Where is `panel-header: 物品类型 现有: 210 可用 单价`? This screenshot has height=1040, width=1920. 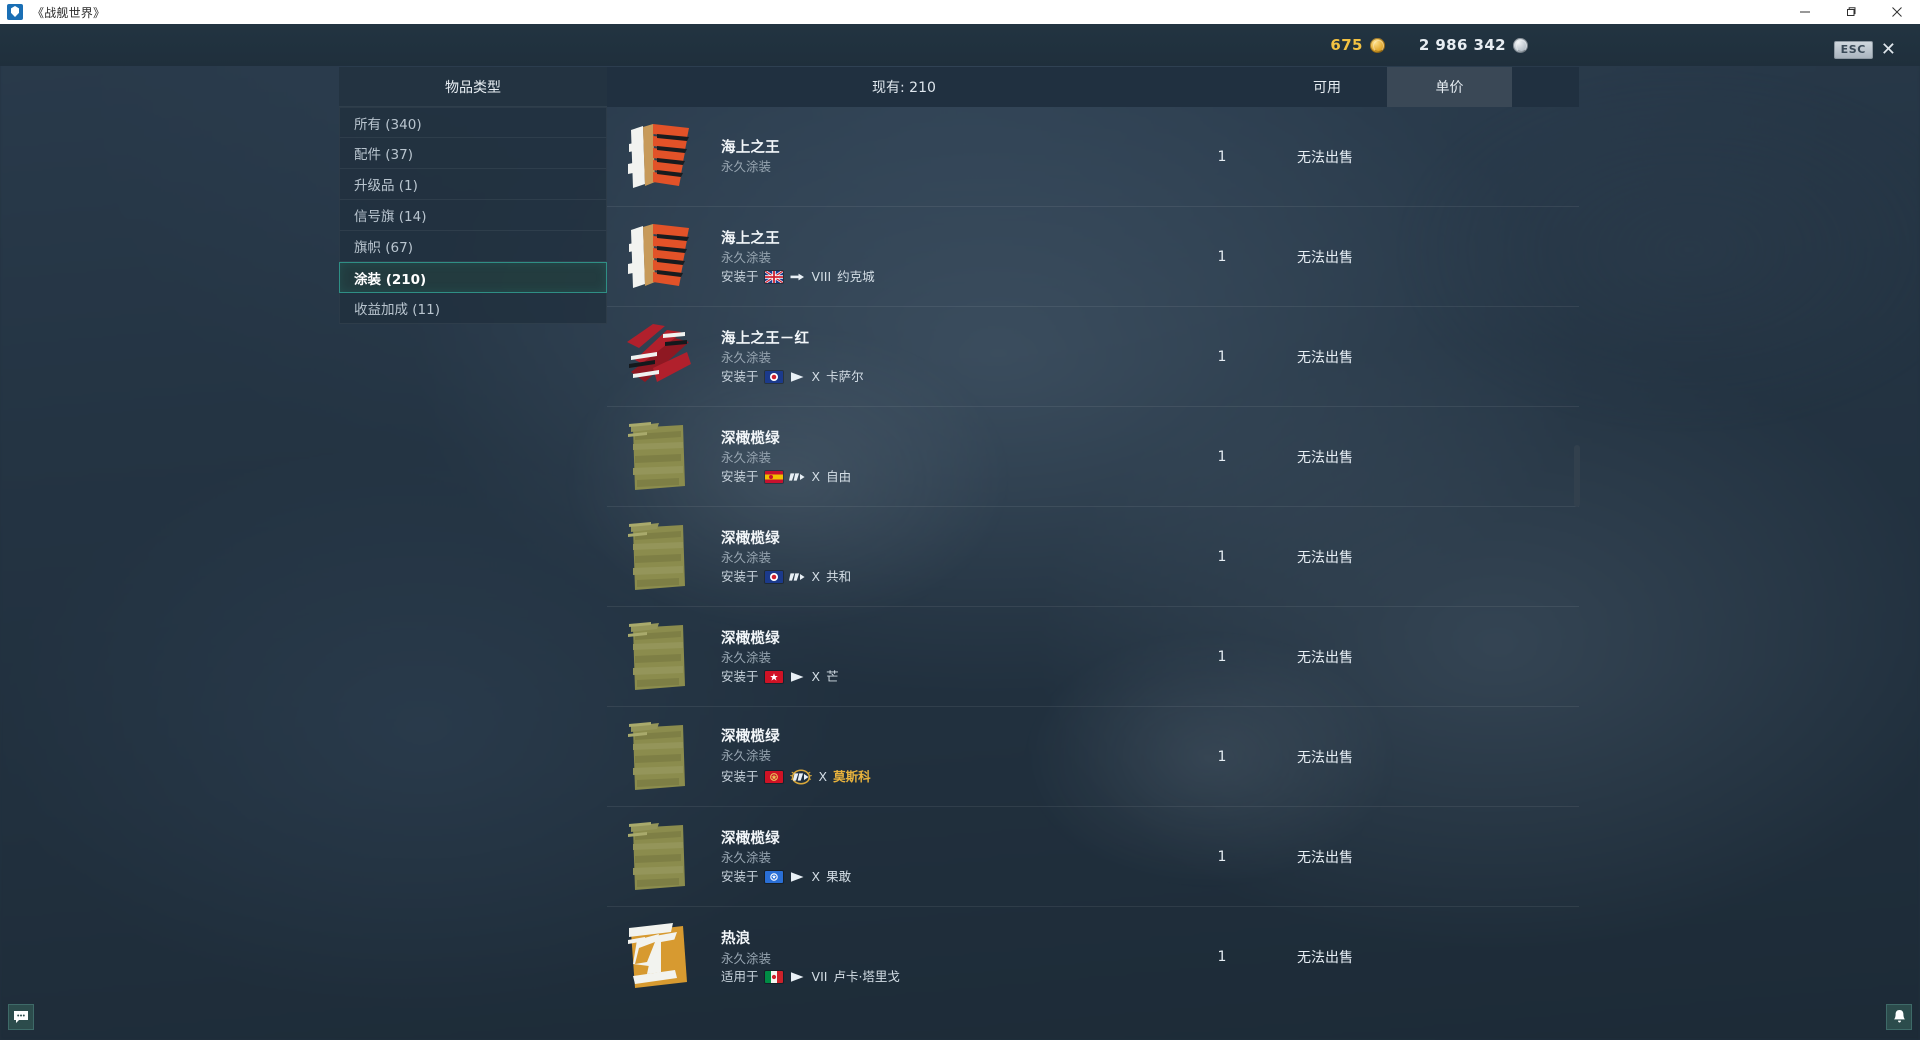 panel-header: 物品类型 现有: 210 可用 单价 is located at coordinates (959, 87).